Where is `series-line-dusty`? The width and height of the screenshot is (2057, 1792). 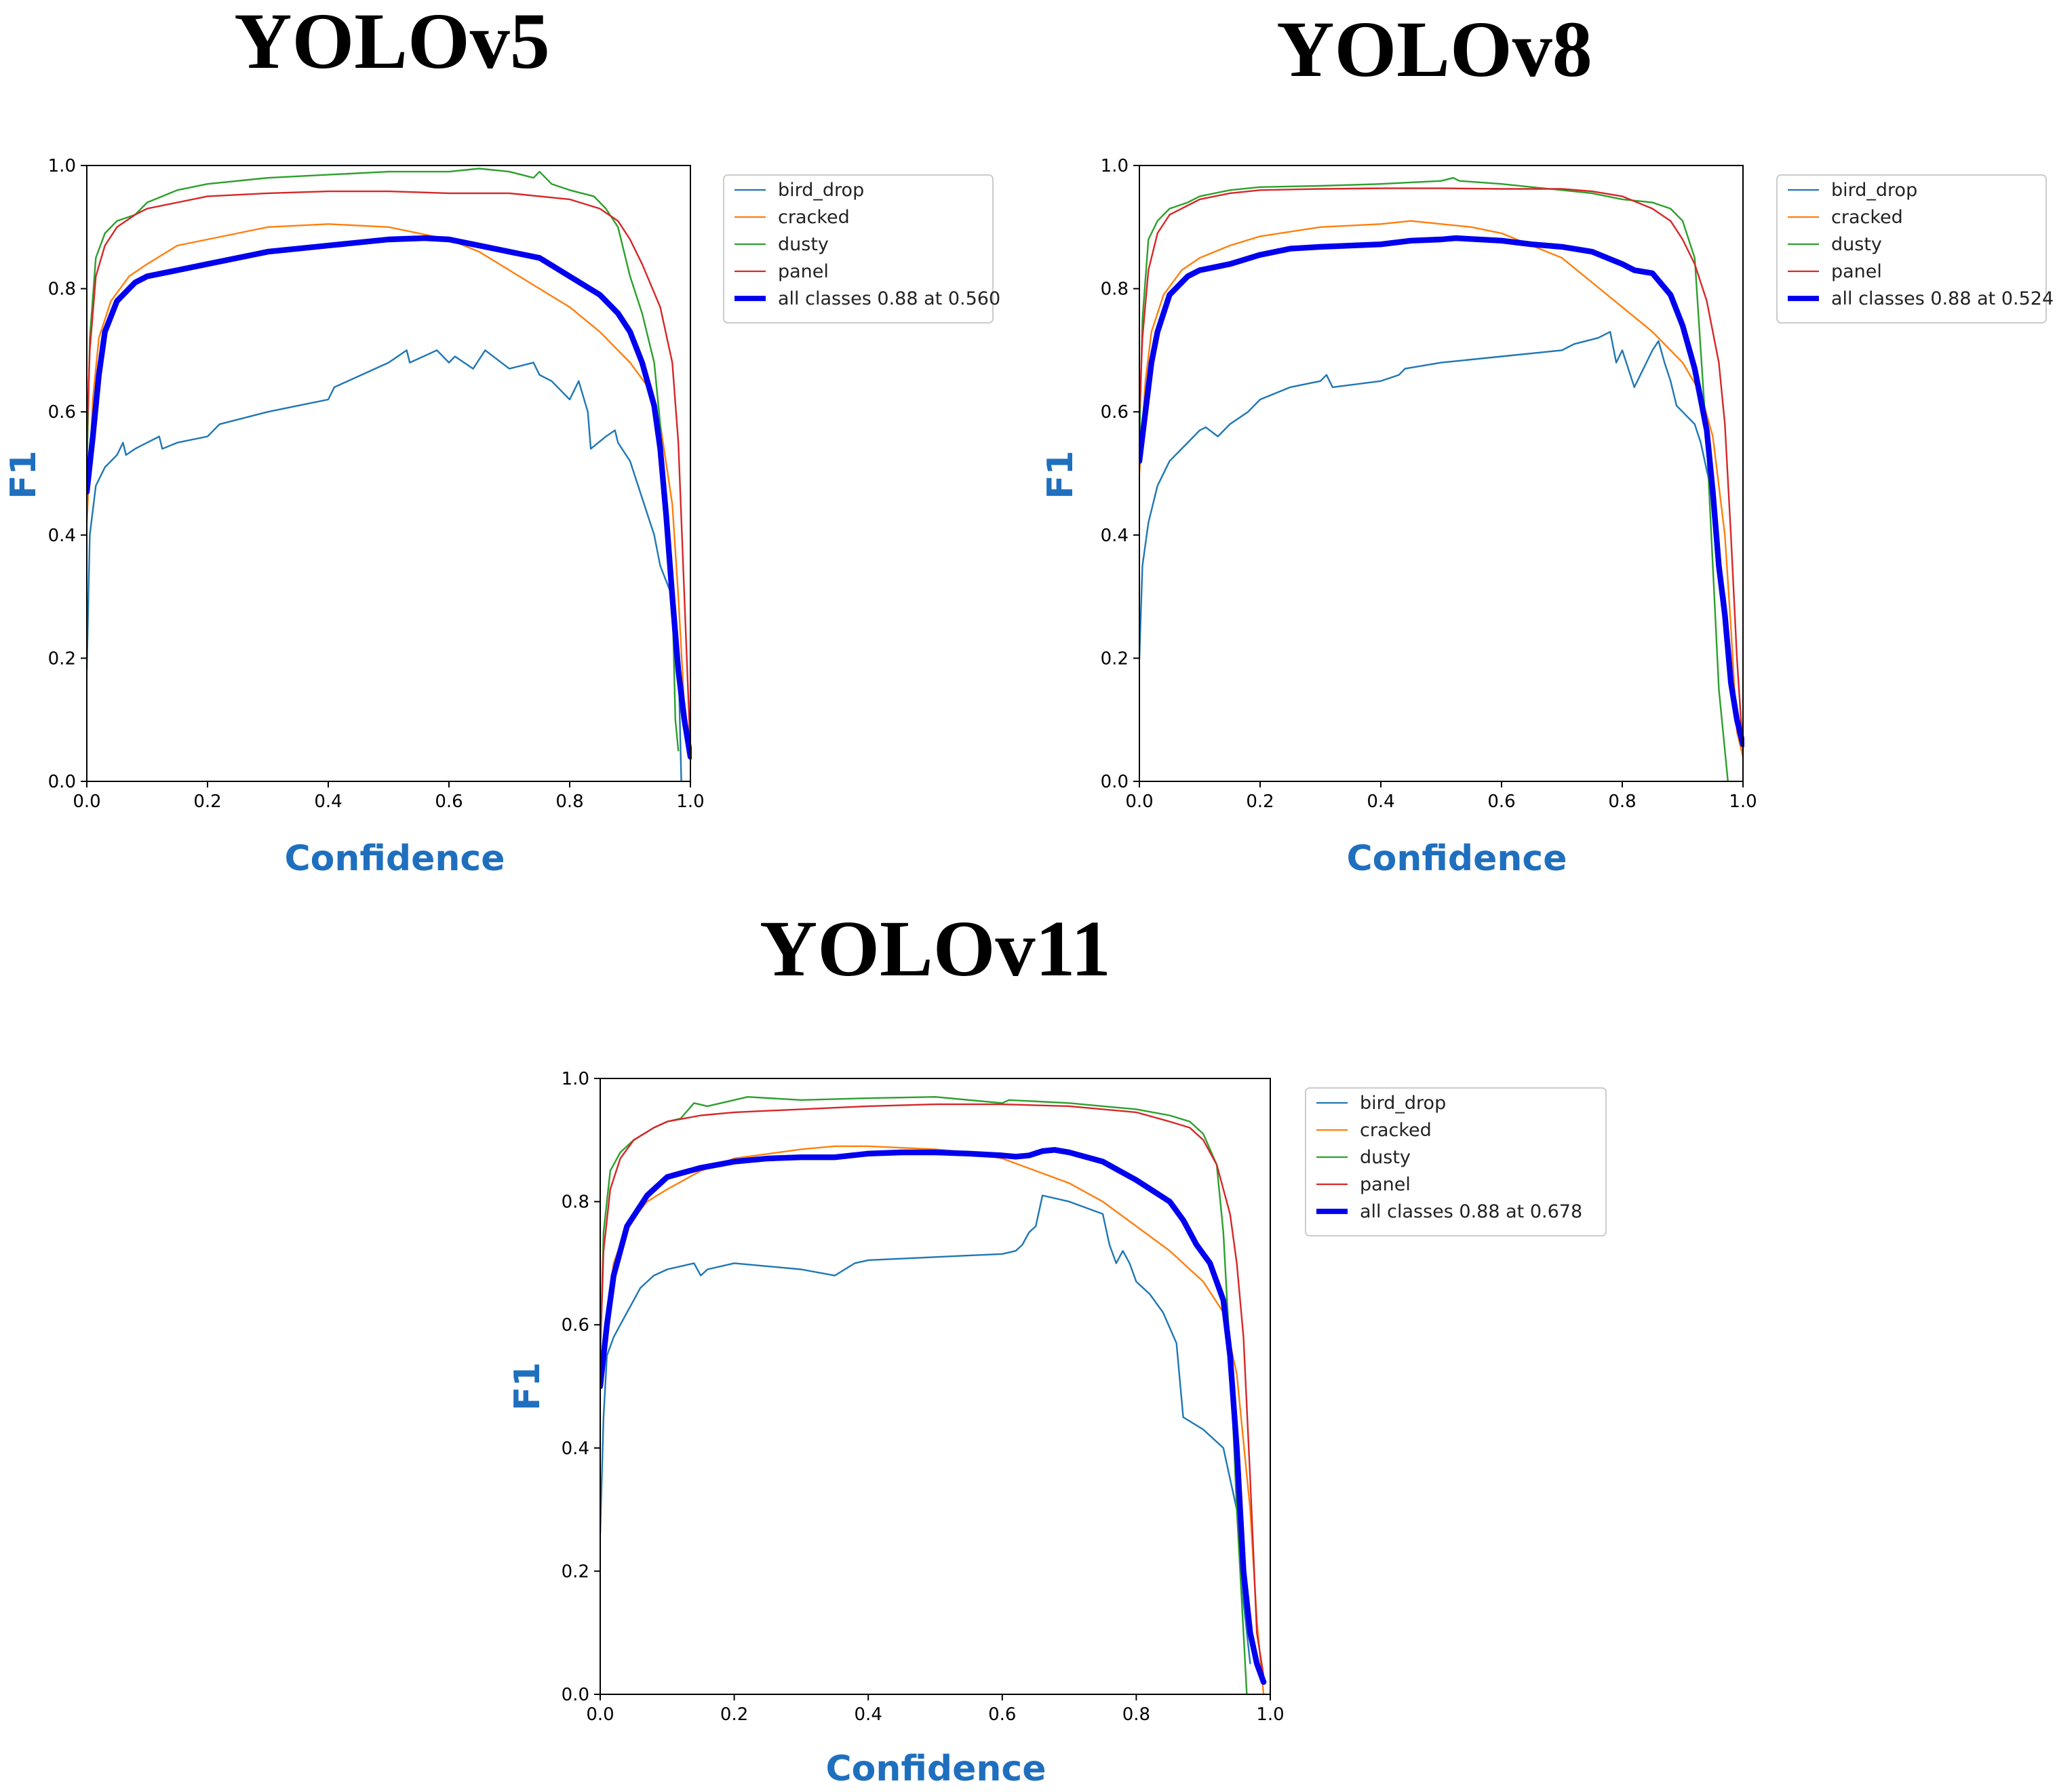
series-line-dusty is located at coordinates (1434, 480).